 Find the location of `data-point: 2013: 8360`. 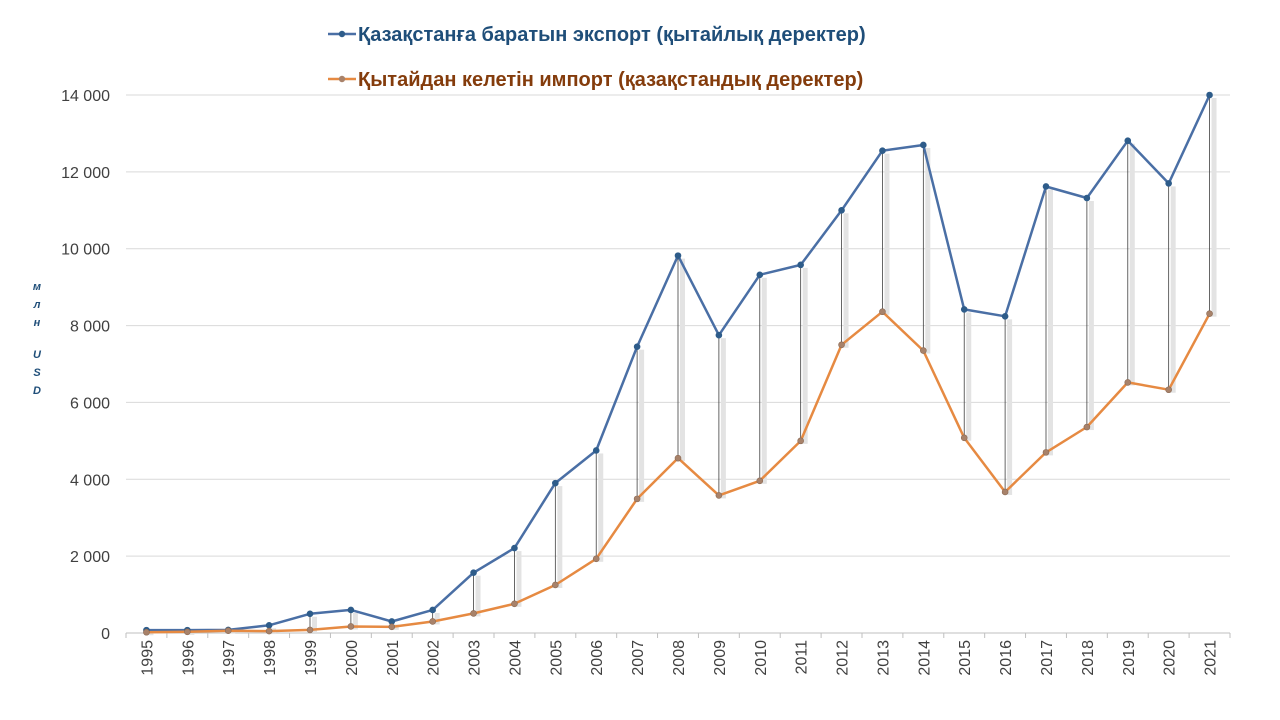

data-point: 2013: 8360 is located at coordinates (882, 312).